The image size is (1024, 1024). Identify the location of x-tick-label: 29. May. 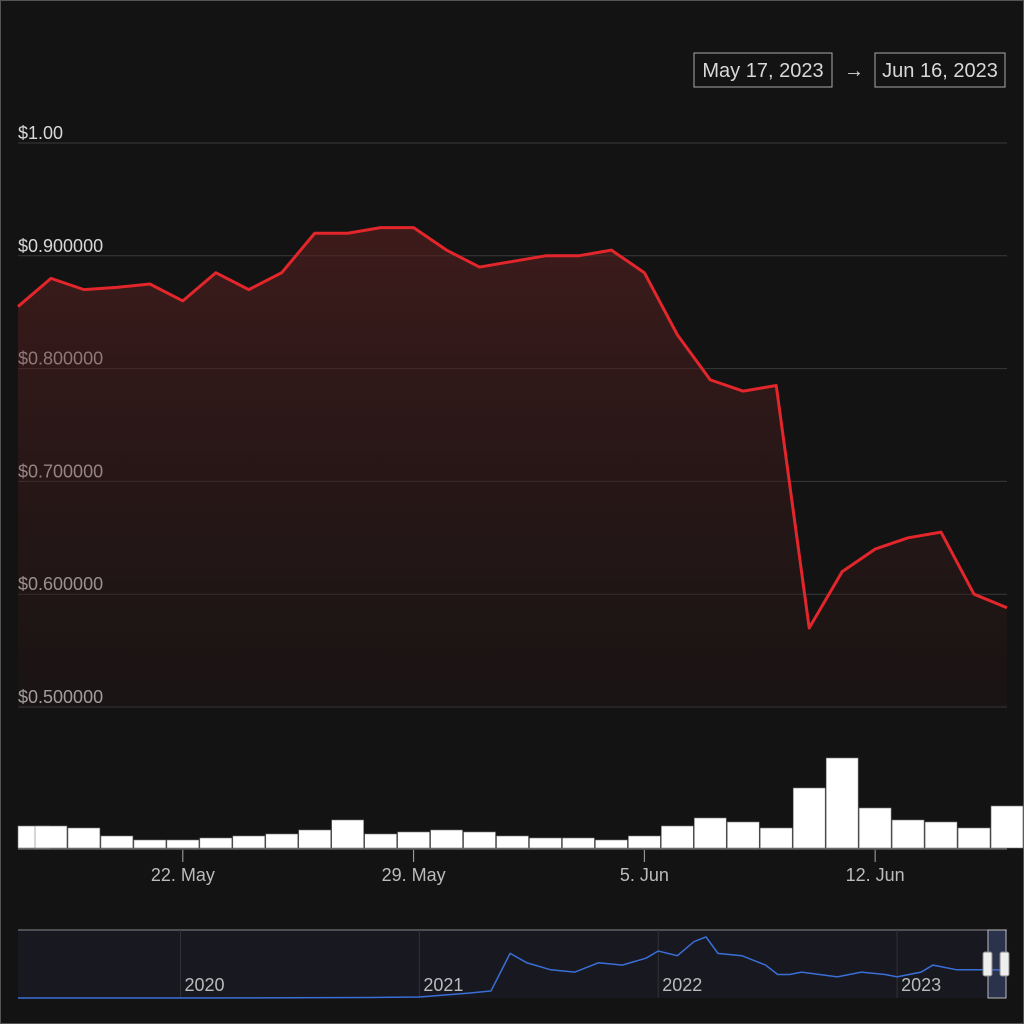
(414, 875).